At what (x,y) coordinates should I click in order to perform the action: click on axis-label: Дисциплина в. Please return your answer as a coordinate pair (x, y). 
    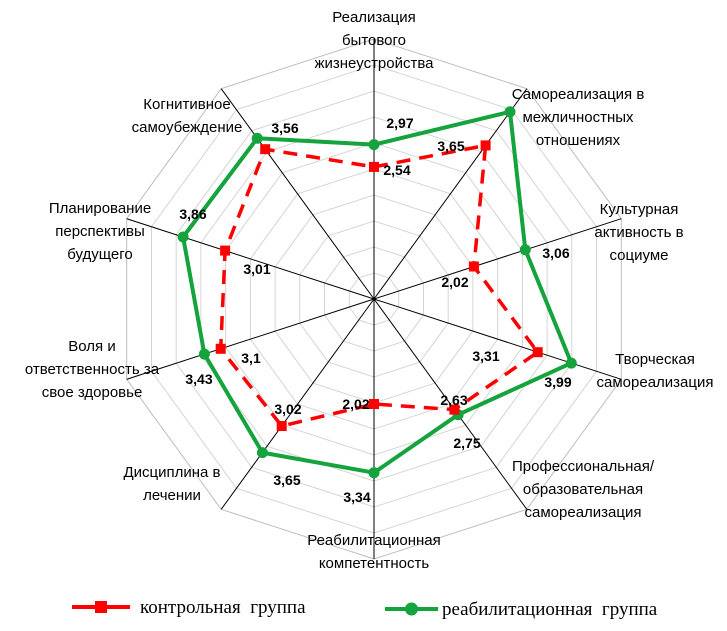
    Looking at the image, I should click on (171, 472).